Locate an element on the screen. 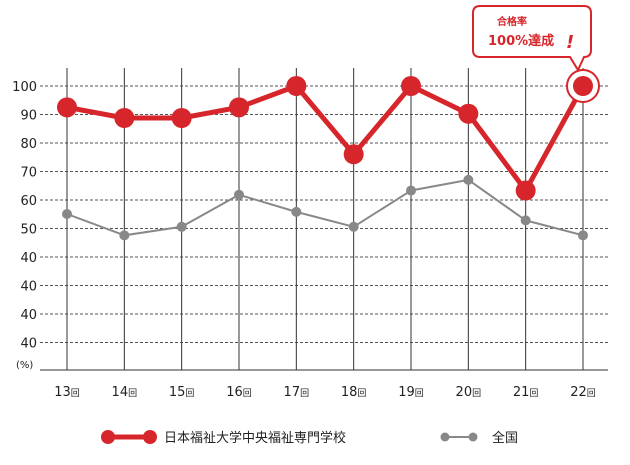 Image resolution: width=630 pixels, height=465 pixels. pass-rate-callout: 合格率 100%達成 ! is located at coordinates (532, 39).